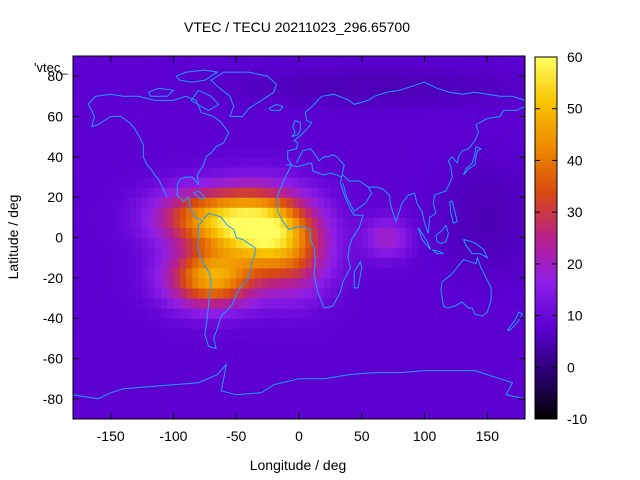 The image size is (640, 480). What do you see at coordinates (197, 76) in the screenshot?
I see `coastline-path` at bounding box center [197, 76].